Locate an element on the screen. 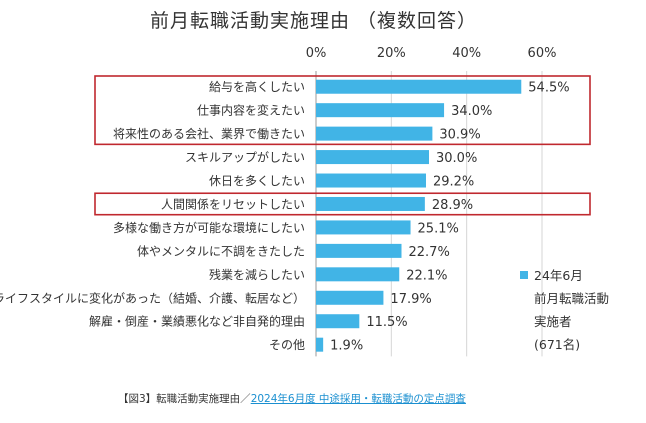  x-tick-label: 40% is located at coordinates (466, 53).